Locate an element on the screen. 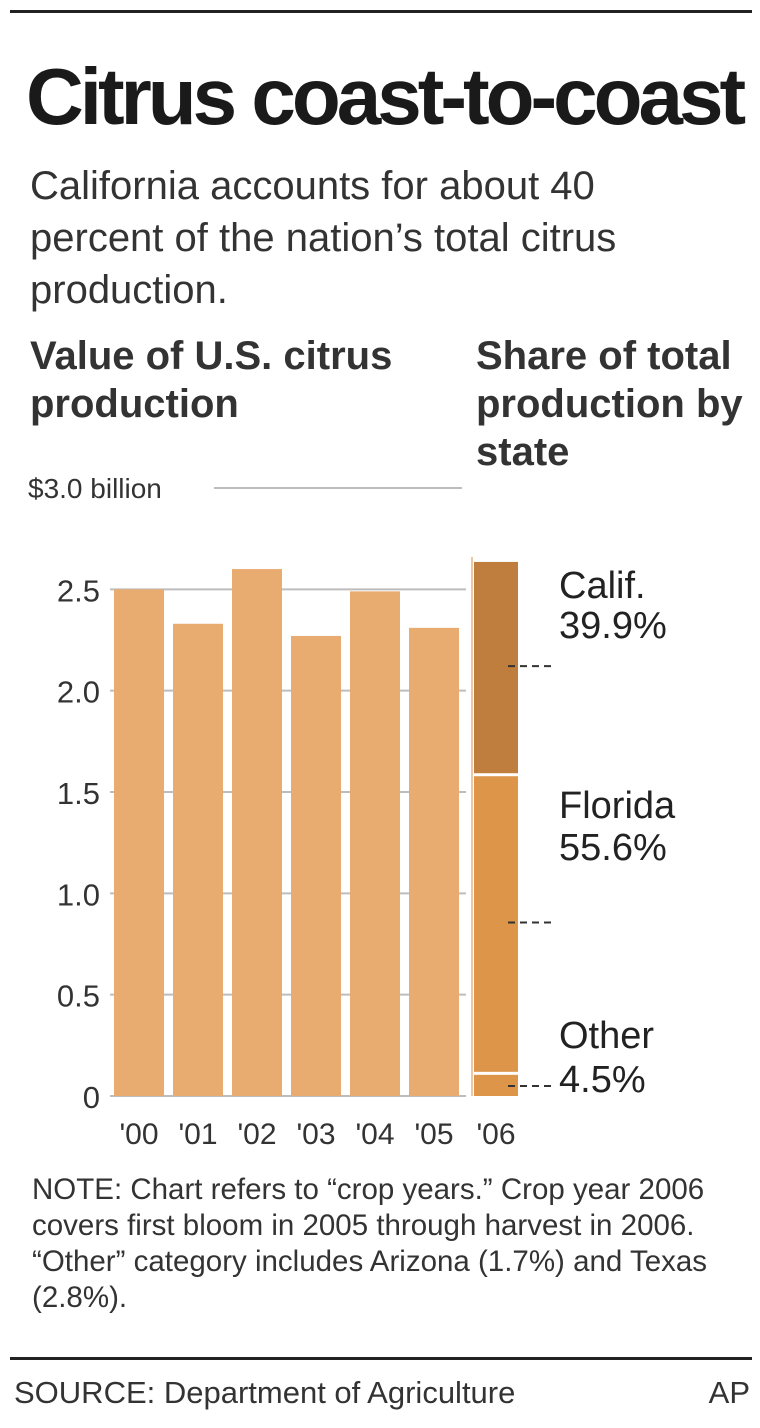 The image size is (760, 1428). x-tick-label: '02 is located at coordinates (256, 1134).